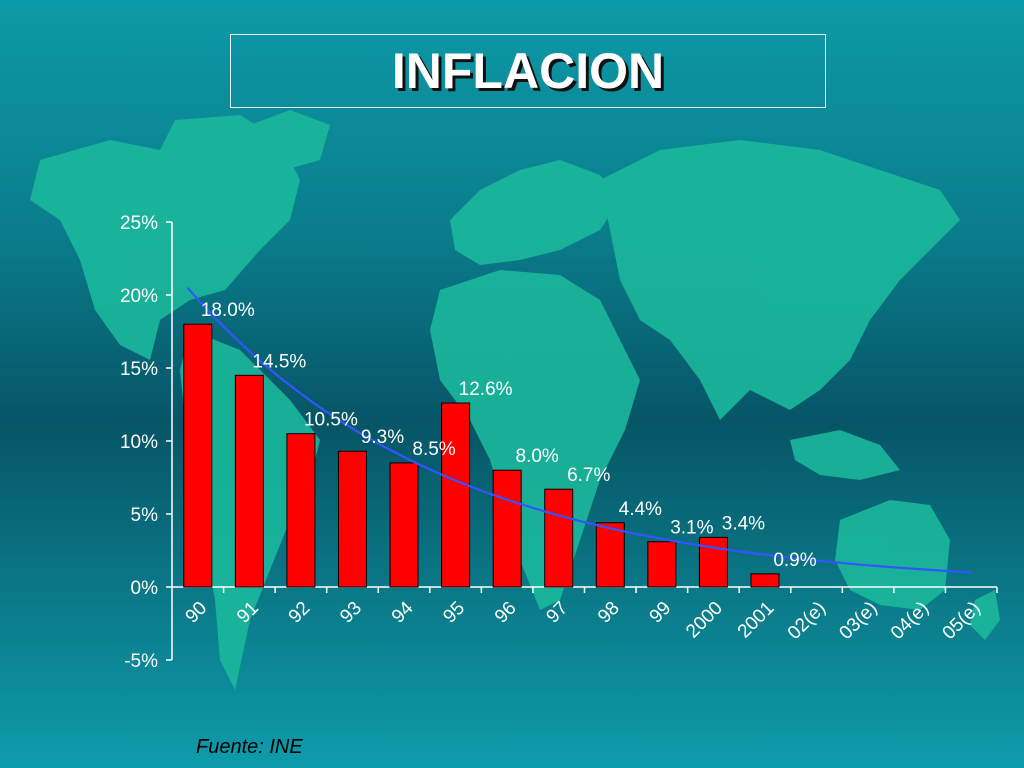 The height and width of the screenshot is (768, 1024). I want to click on x-tick-label: 98, so click(609, 613).